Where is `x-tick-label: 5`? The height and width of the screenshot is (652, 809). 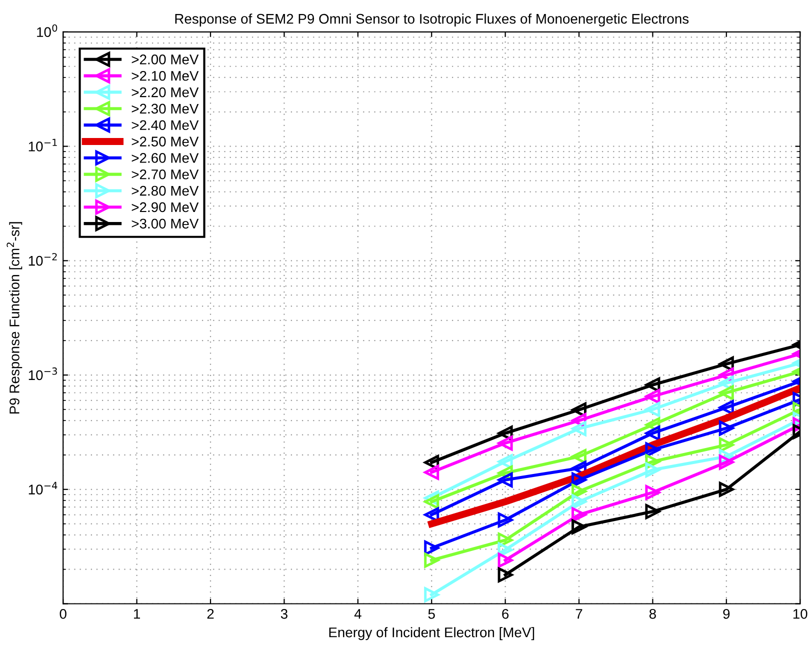 x-tick-label: 5 is located at coordinates (431, 614).